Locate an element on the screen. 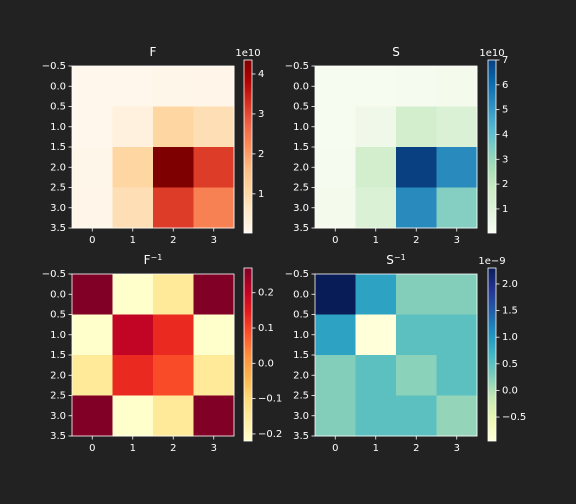 Image resolution: width=576 pixels, height=504 pixels. colorbar-tick-label: 0.5 is located at coordinates (510, 364).